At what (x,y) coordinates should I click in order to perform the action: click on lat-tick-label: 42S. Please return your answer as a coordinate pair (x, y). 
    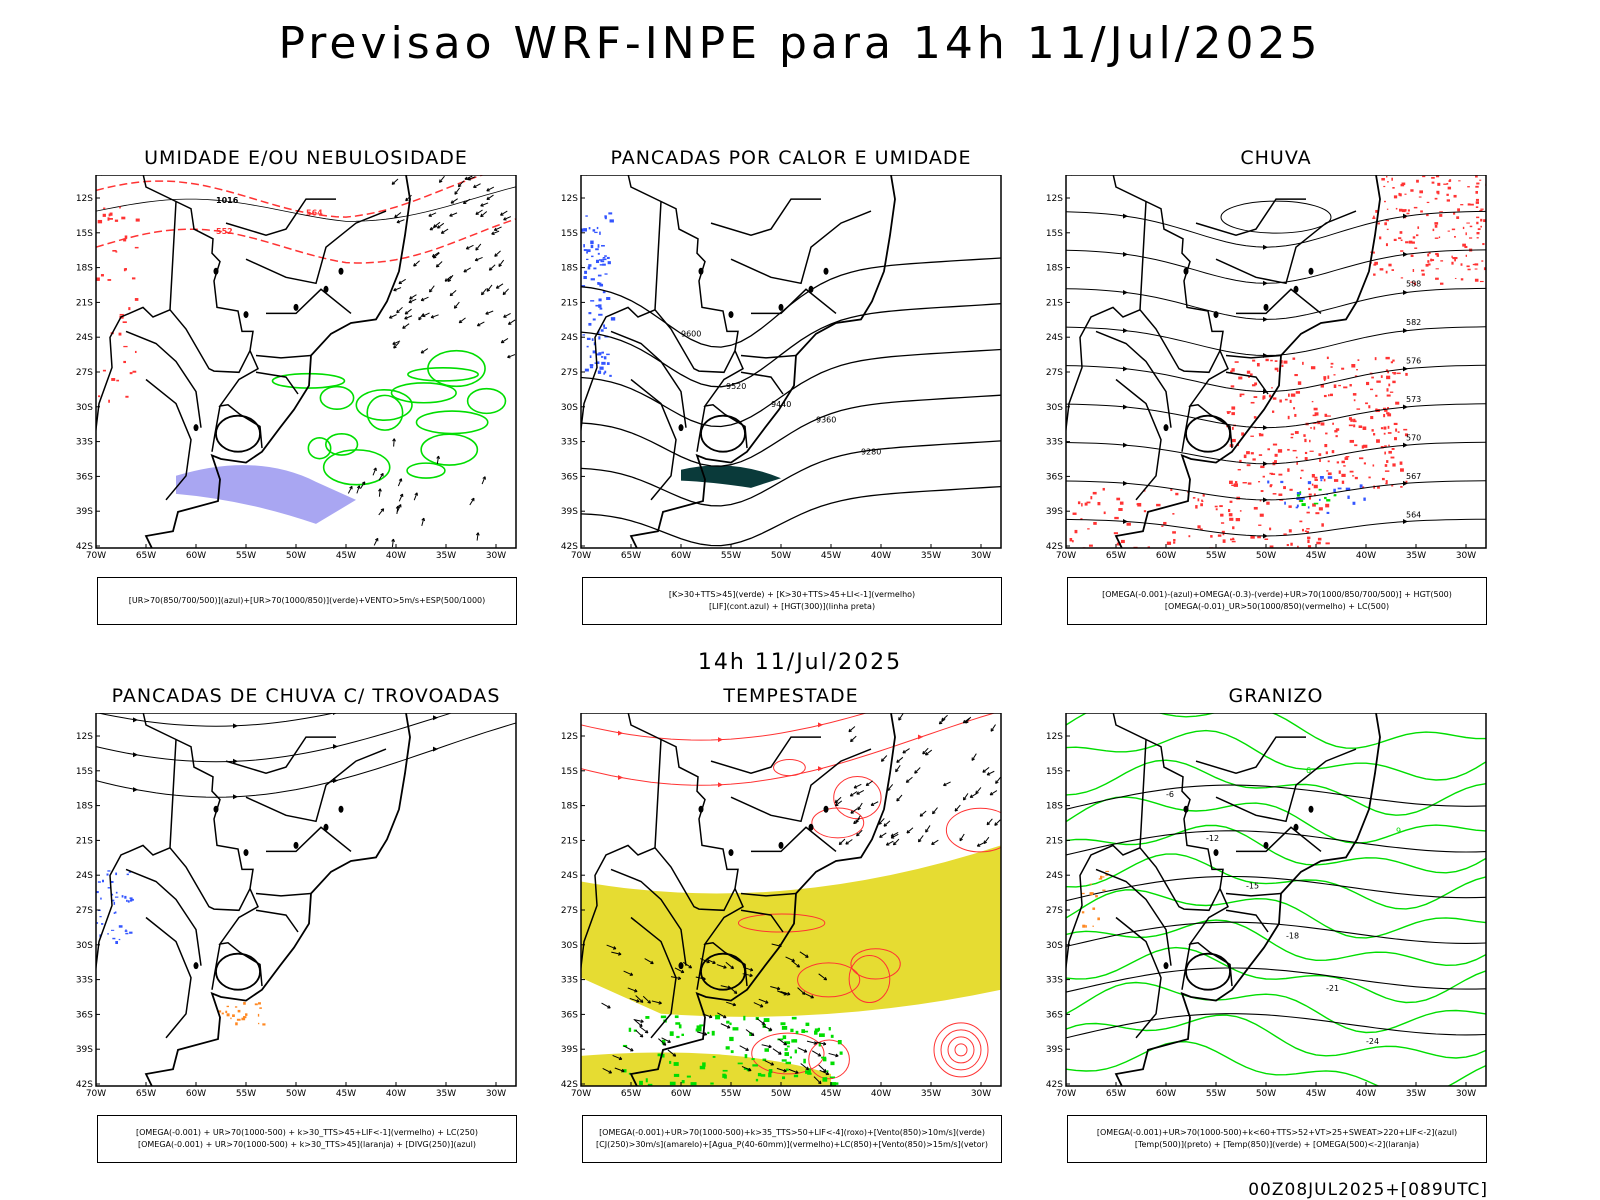
    Looking at the image, I should click on (84, 547).